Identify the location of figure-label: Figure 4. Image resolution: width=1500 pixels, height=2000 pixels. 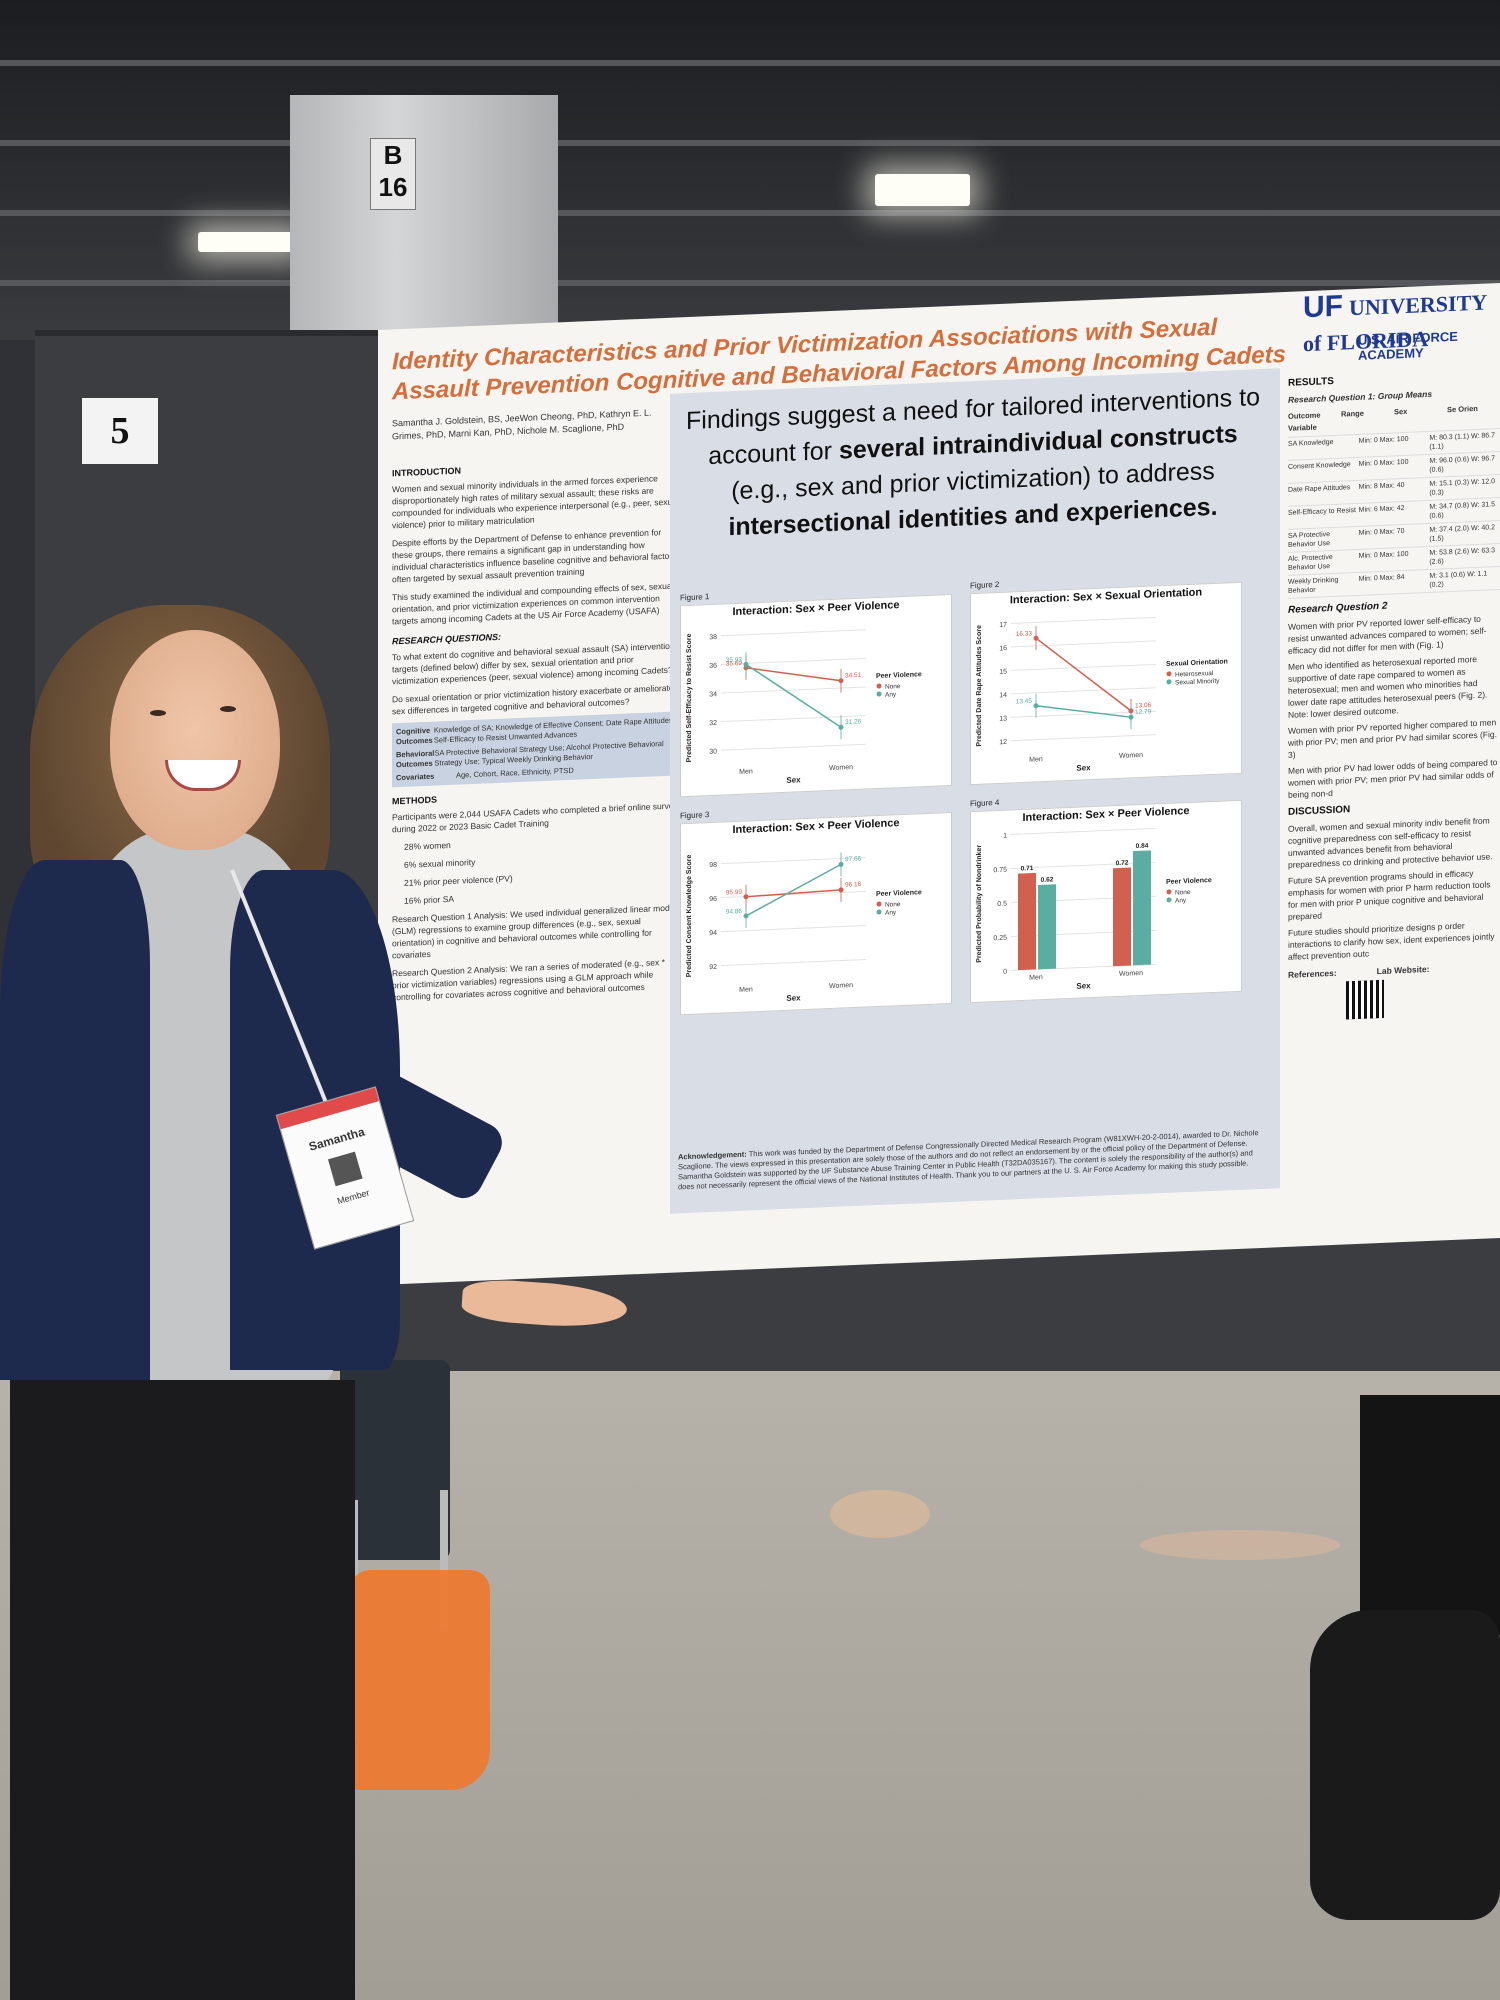
(985, 803).